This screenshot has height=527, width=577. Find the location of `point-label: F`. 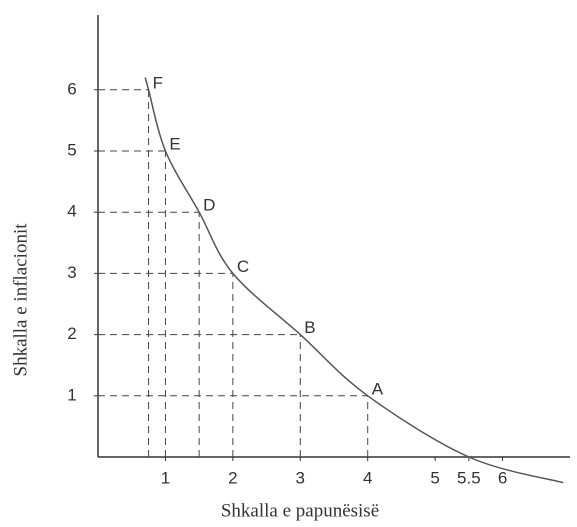

point-label: F is located at coordinates (158, 82).